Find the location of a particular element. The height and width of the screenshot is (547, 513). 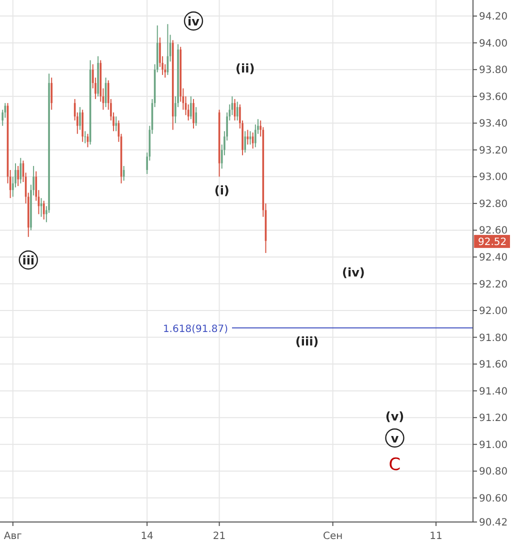

y-tick-label: 90.60 is located at coordinates (493, 498).